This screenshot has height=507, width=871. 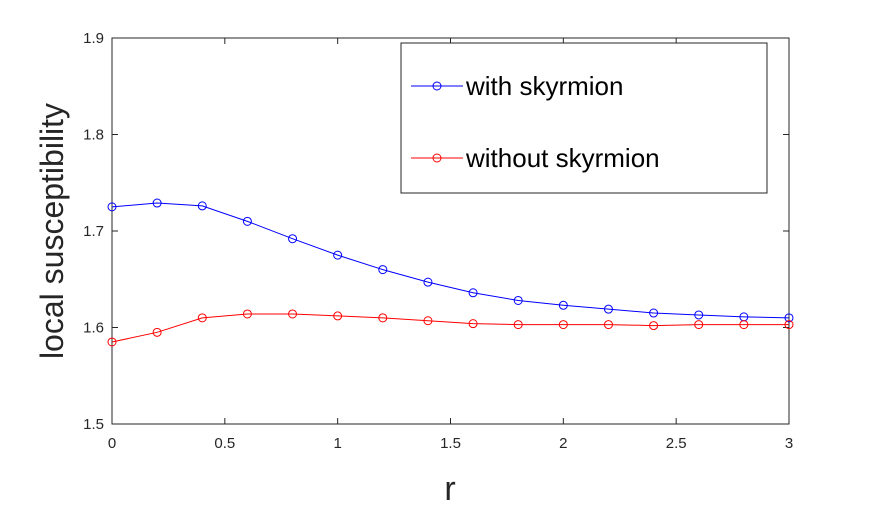 What do you see at coordinates (563, 443) in the screenshot?
I see `x-tick-label: 2` at bounding box center [563, 443].